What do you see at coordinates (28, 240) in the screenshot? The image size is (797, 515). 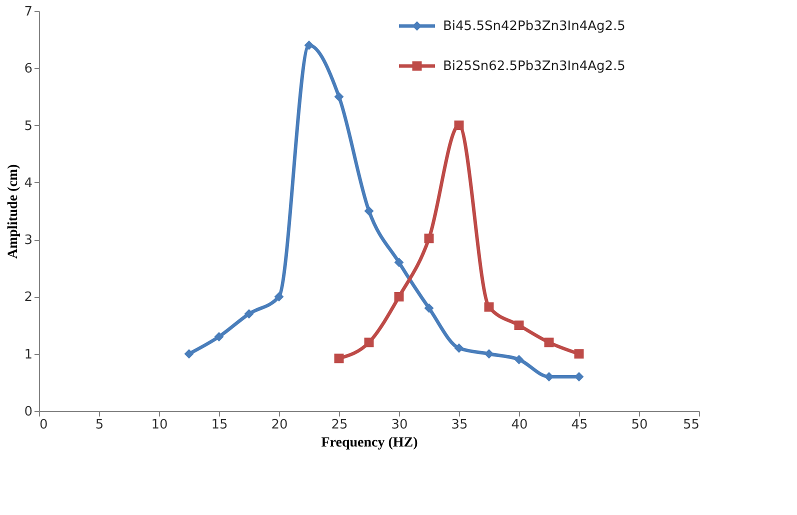 I see `y-tick-label: 3` at bounding box center [28, 240].